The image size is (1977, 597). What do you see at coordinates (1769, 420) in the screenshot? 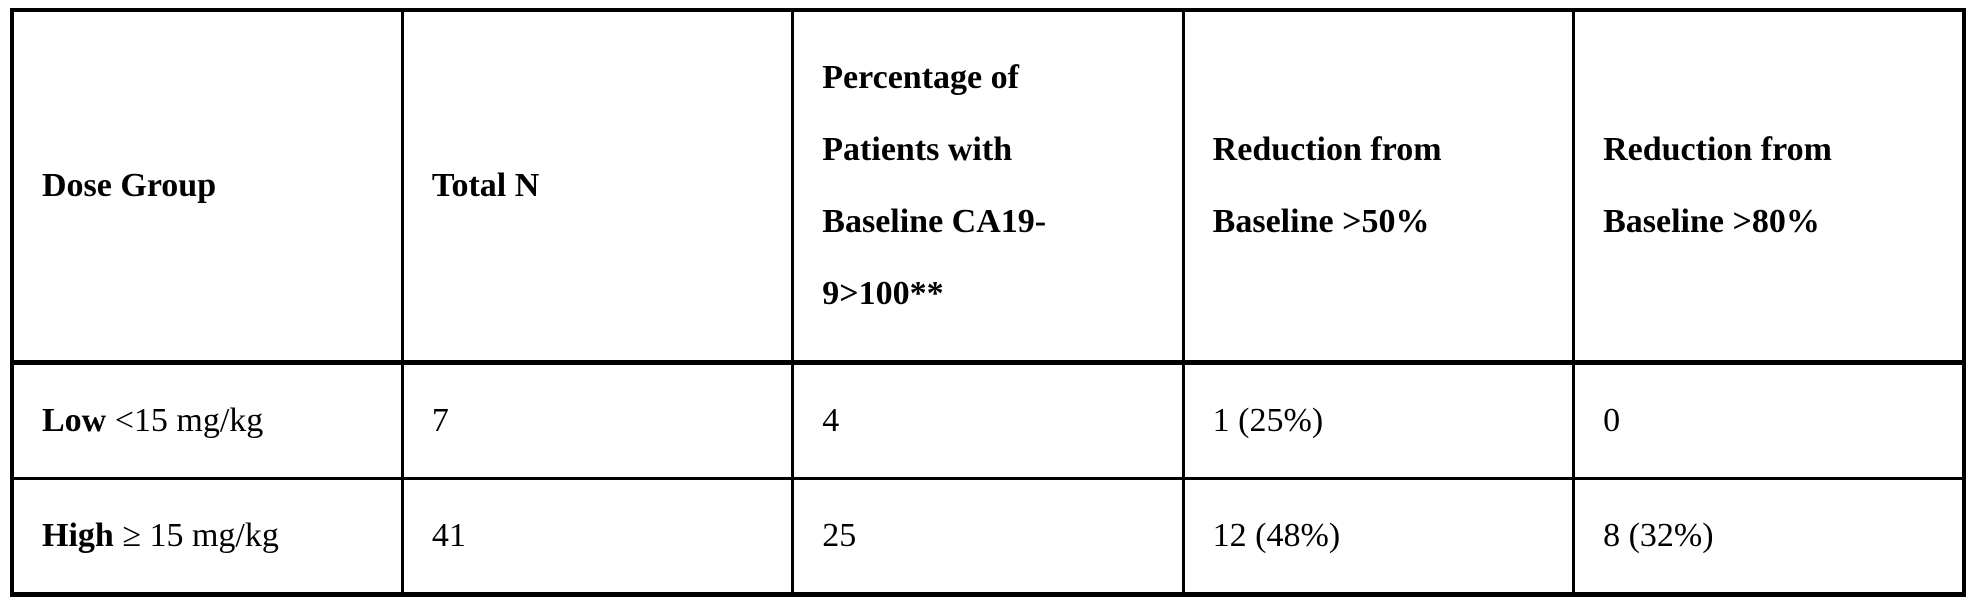
I see `cell-reduction-80: 0` at bounding box center [1769, 420].